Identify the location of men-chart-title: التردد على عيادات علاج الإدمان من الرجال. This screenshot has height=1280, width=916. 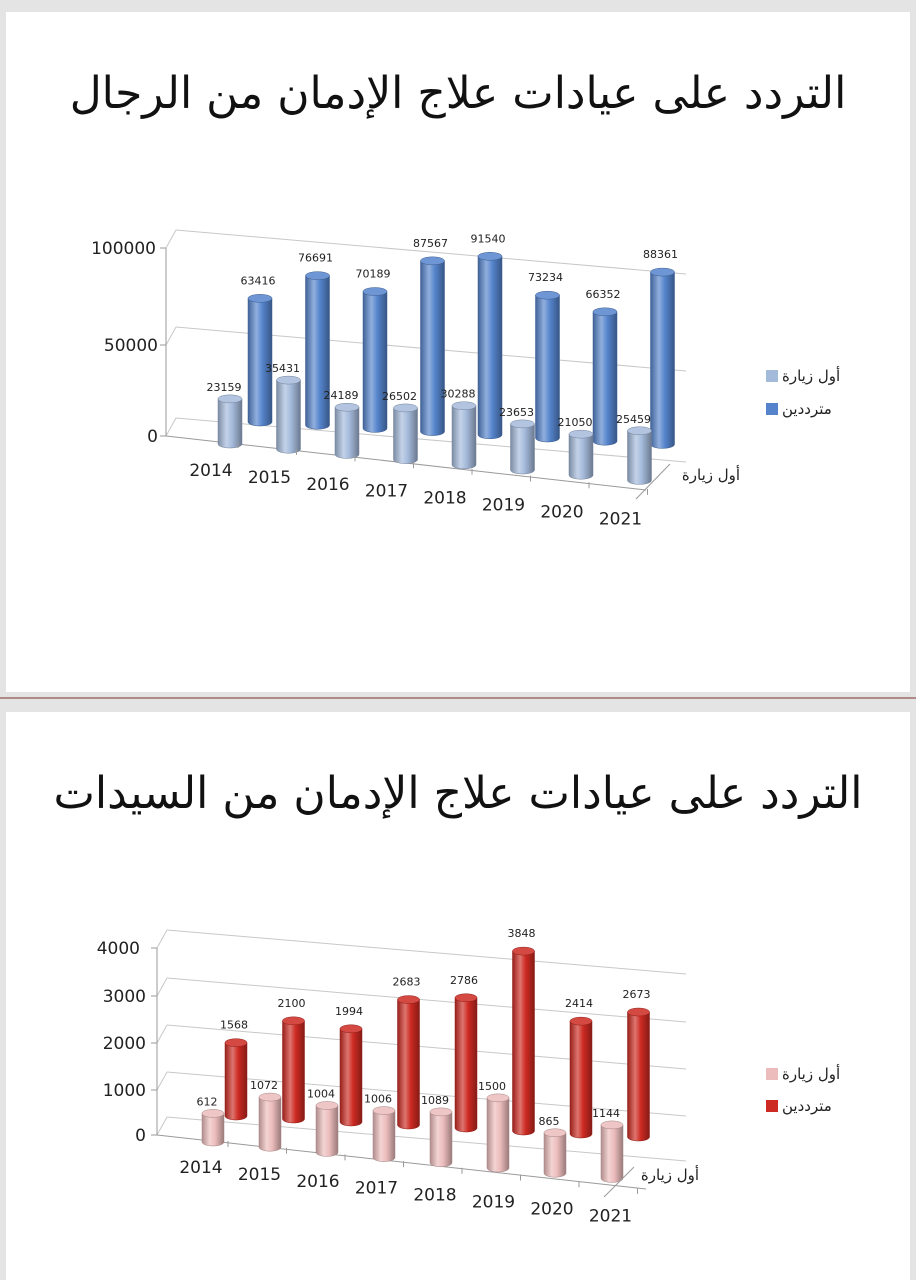
(458, 93).